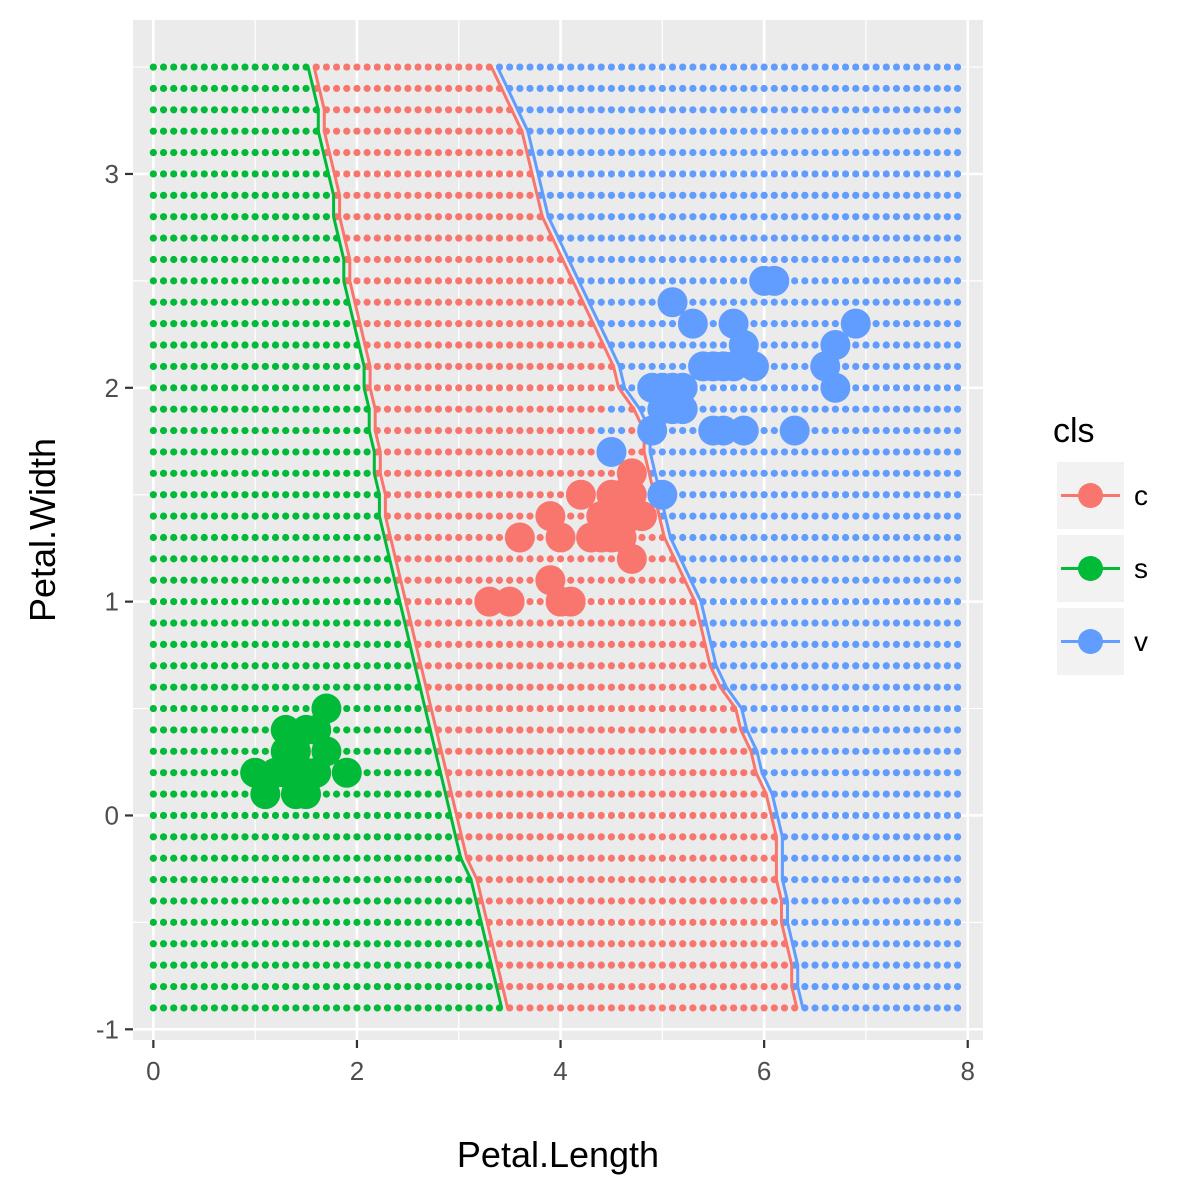 The height and width of the screenshot is (1200, 1200). What do you see at coordinates (285, 772) in the screenshot?
I see `data-point-s` at bounding box center [285, 772].